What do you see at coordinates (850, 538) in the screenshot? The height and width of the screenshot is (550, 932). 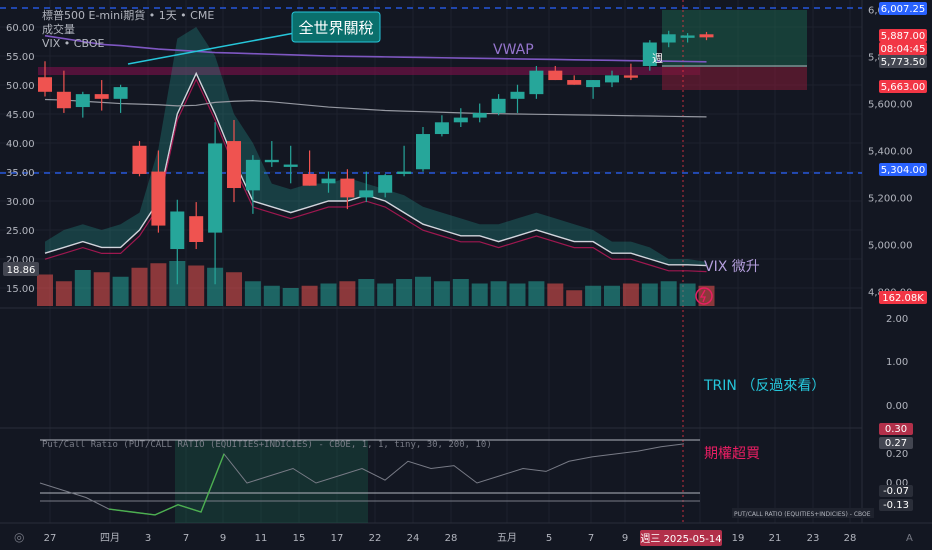 I see `time-tick-label: 28` at bounding box center [850, 538].